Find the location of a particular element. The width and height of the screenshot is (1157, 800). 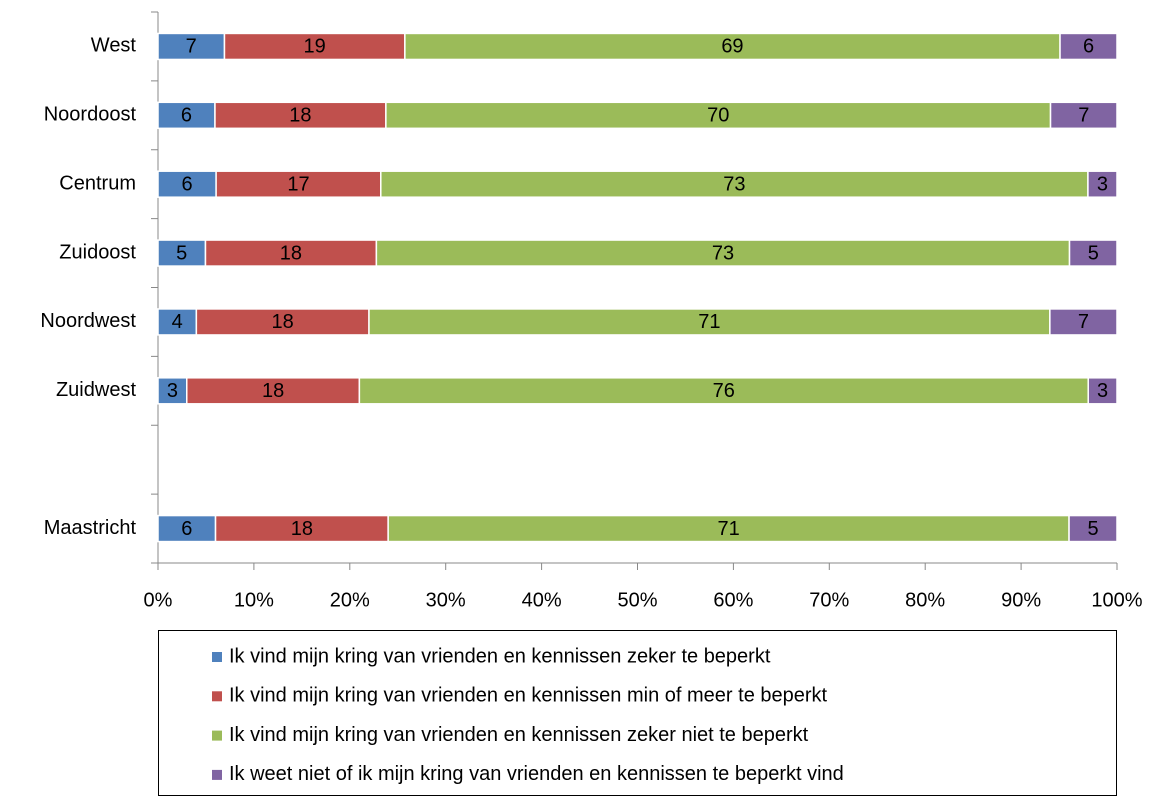

x-tick-label: 70% is located at coordinates (829, 600).